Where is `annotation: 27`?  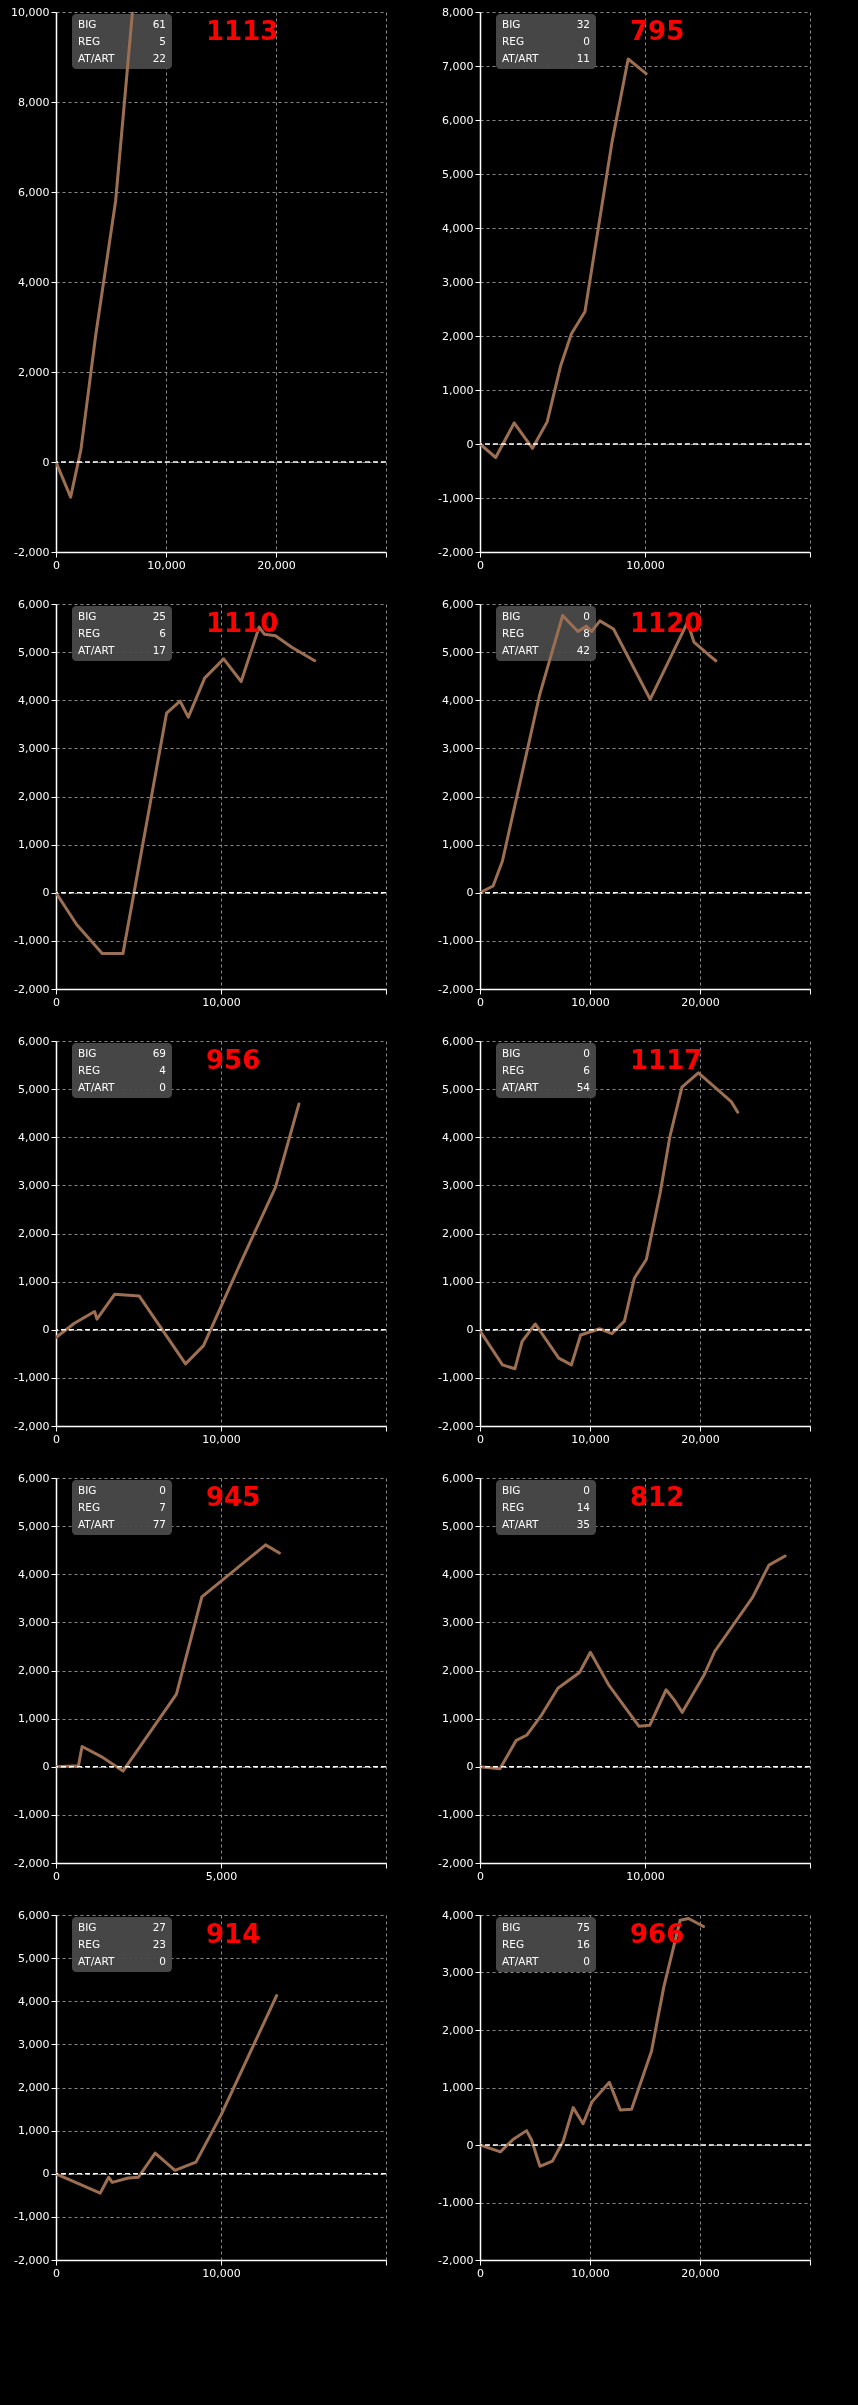 annotation: 27 is located at coordinates (159, 1927).